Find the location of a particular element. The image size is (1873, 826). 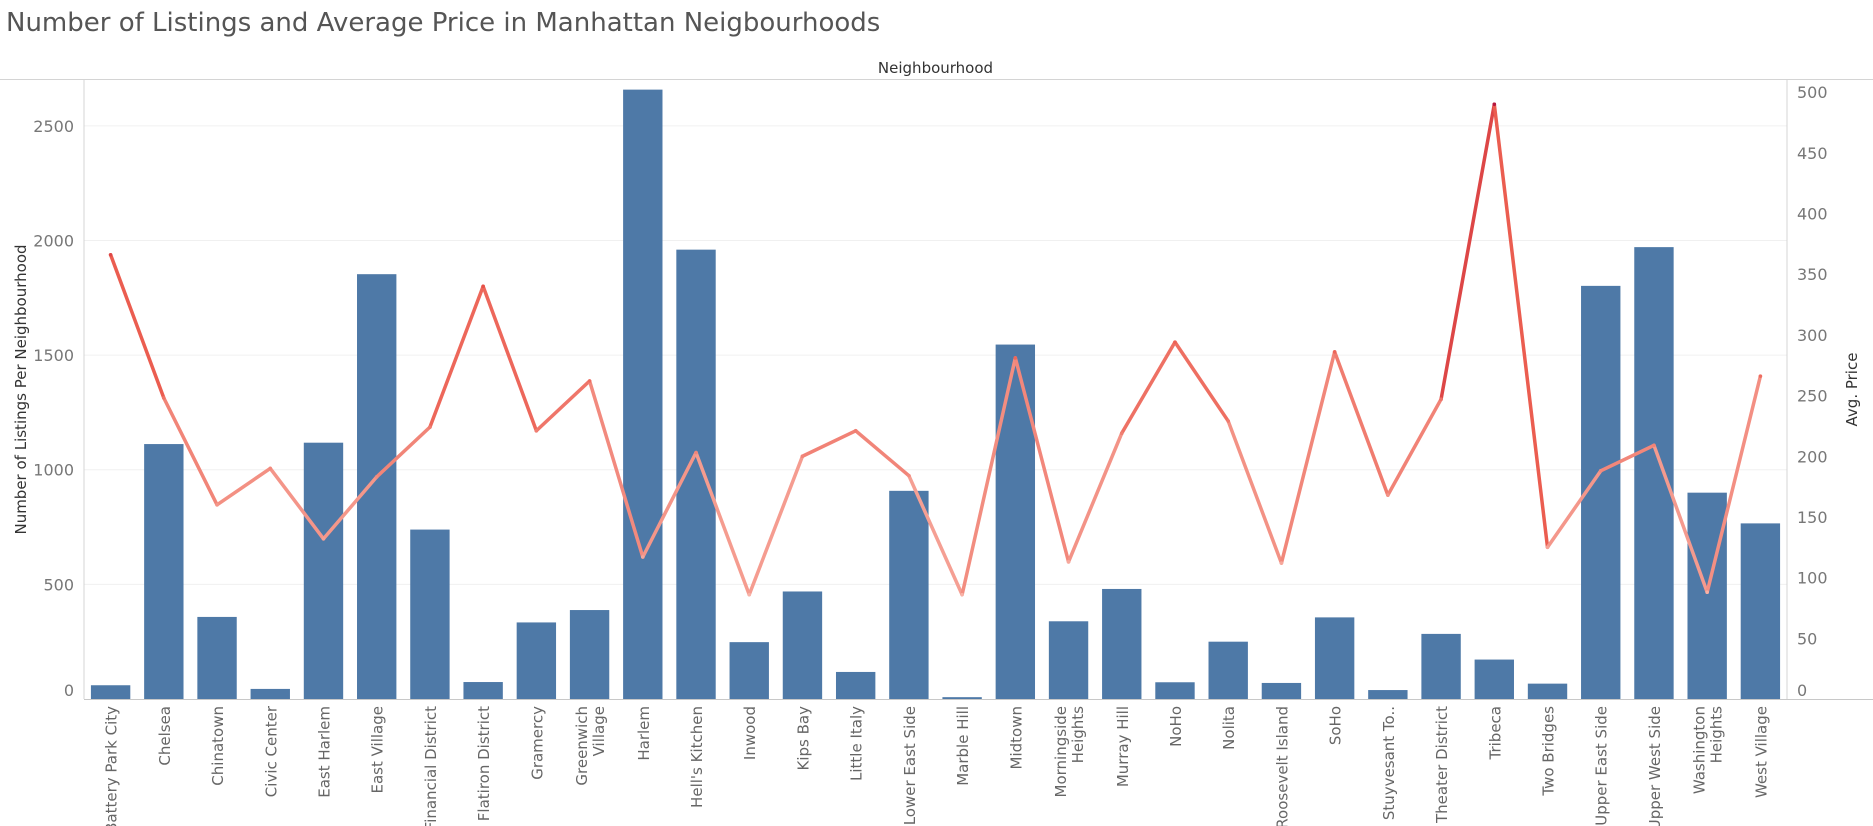

y2-tick-label: 350 is located at coordinates (1812, 274).